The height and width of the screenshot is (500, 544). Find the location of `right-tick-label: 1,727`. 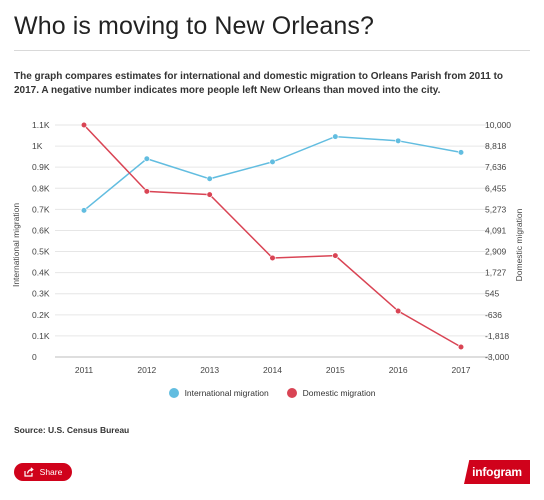

right-tick-label: 1,727 is located at coordinates (496, 273).